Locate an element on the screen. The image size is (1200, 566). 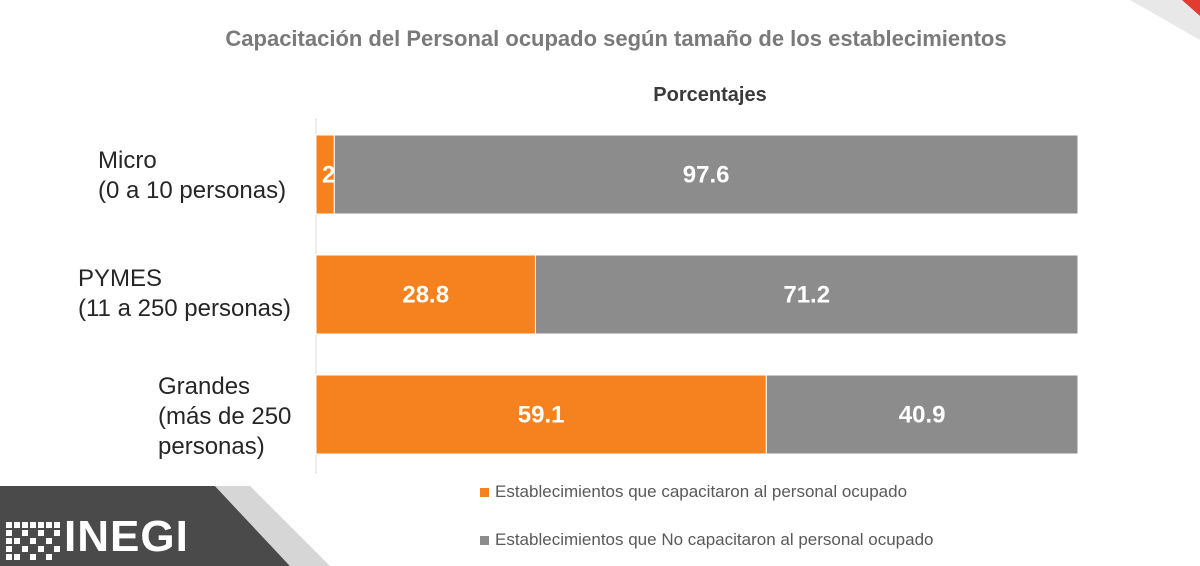
data-label-micro-series-1: 97.6 is located at coordinates (706, 175).